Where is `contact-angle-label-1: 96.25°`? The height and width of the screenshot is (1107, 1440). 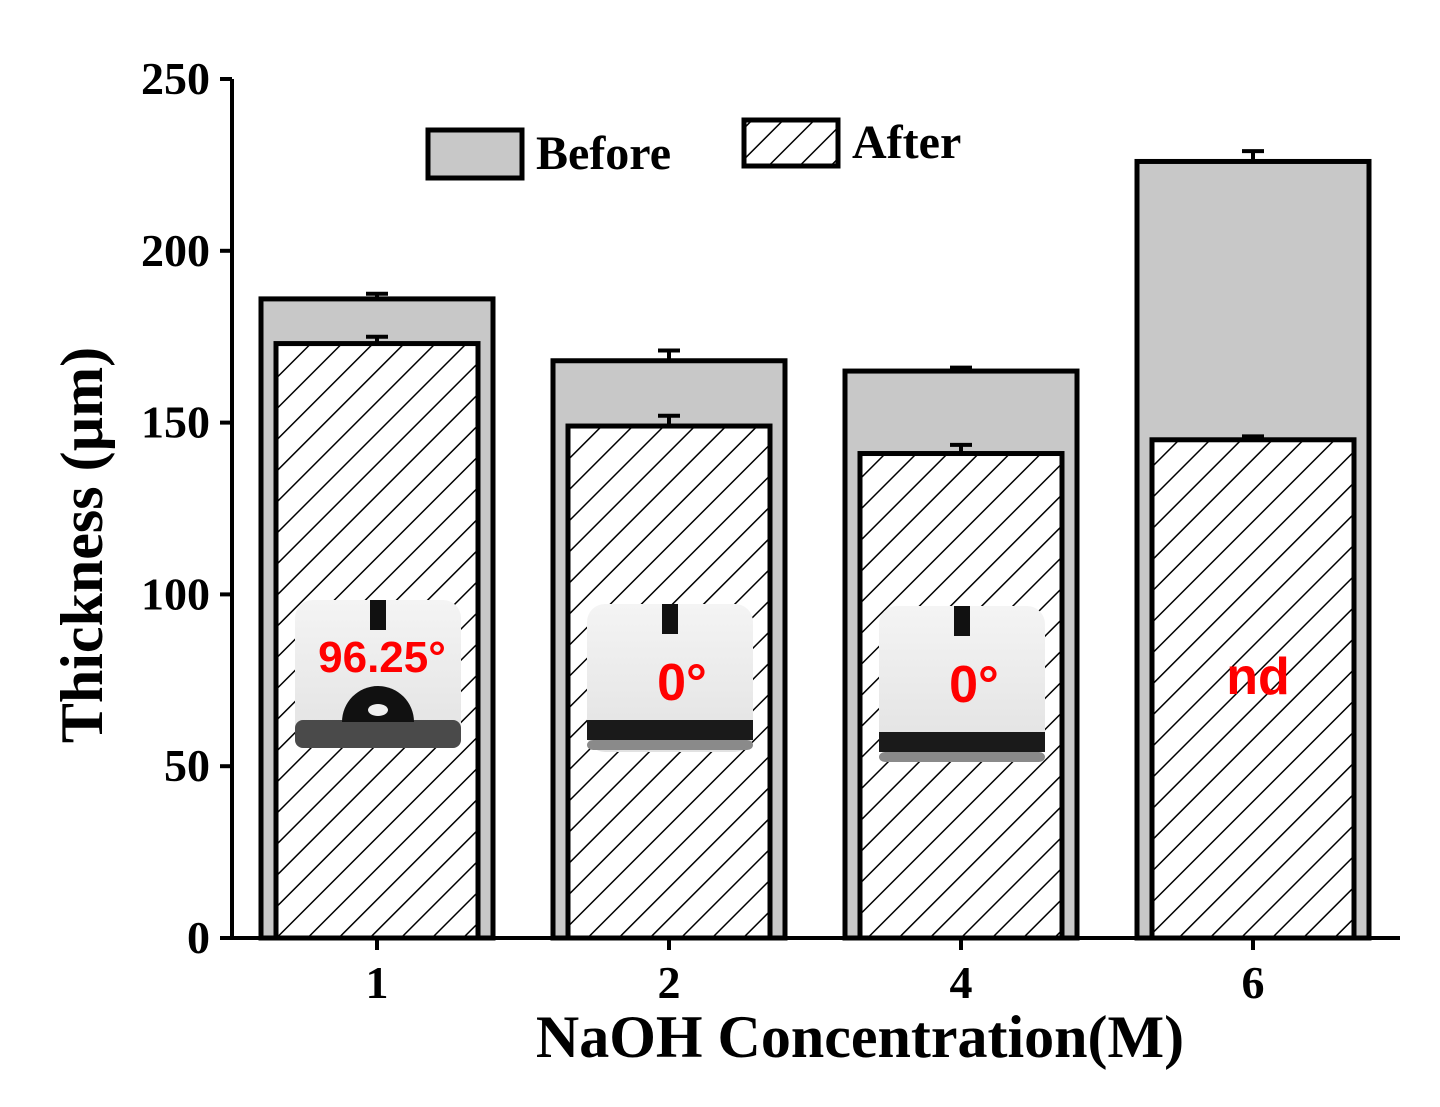
contact-angle-label-1: 96.25° is located at coordinates (382, 657).